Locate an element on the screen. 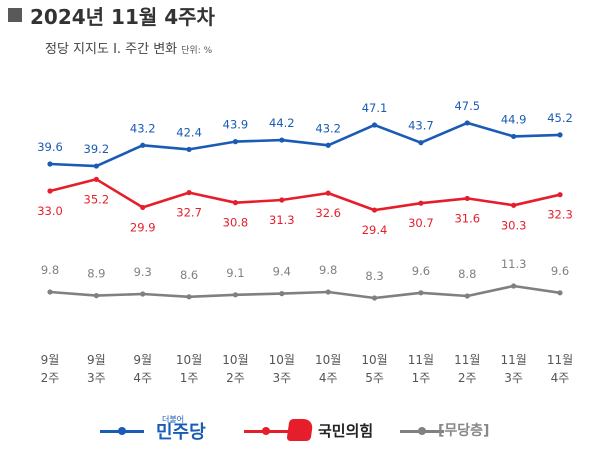 Image resolution: width=600 pixels, height=452 pixels. legend-marker-minjoo is located at coordinates (122, 431).